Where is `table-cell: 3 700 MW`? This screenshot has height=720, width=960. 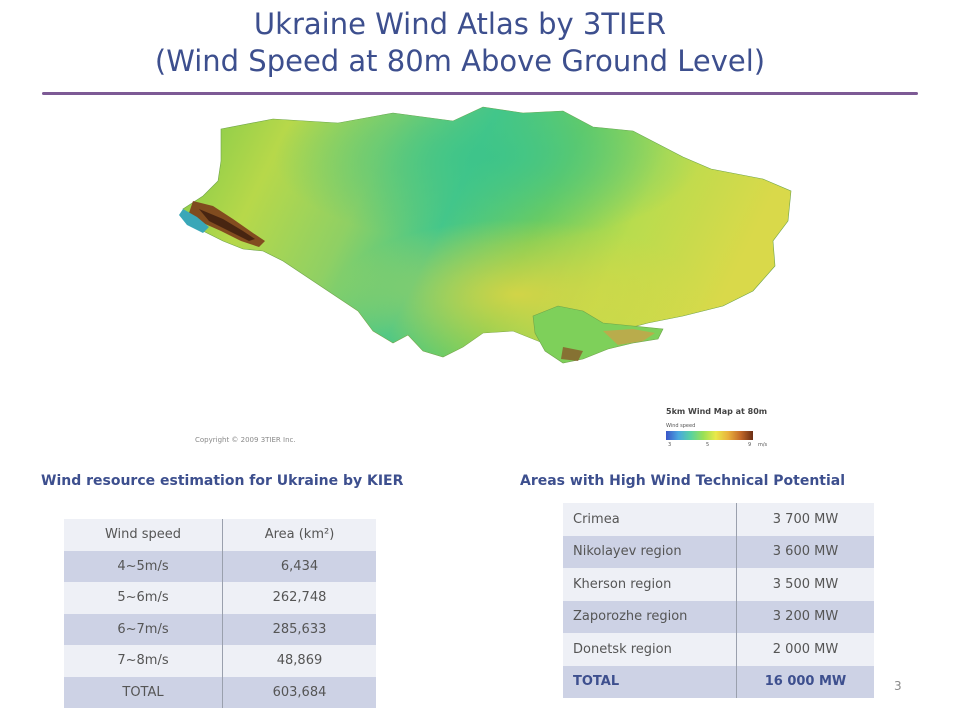
table-cell: 3 700 MW is located at coordinates (805, 519).